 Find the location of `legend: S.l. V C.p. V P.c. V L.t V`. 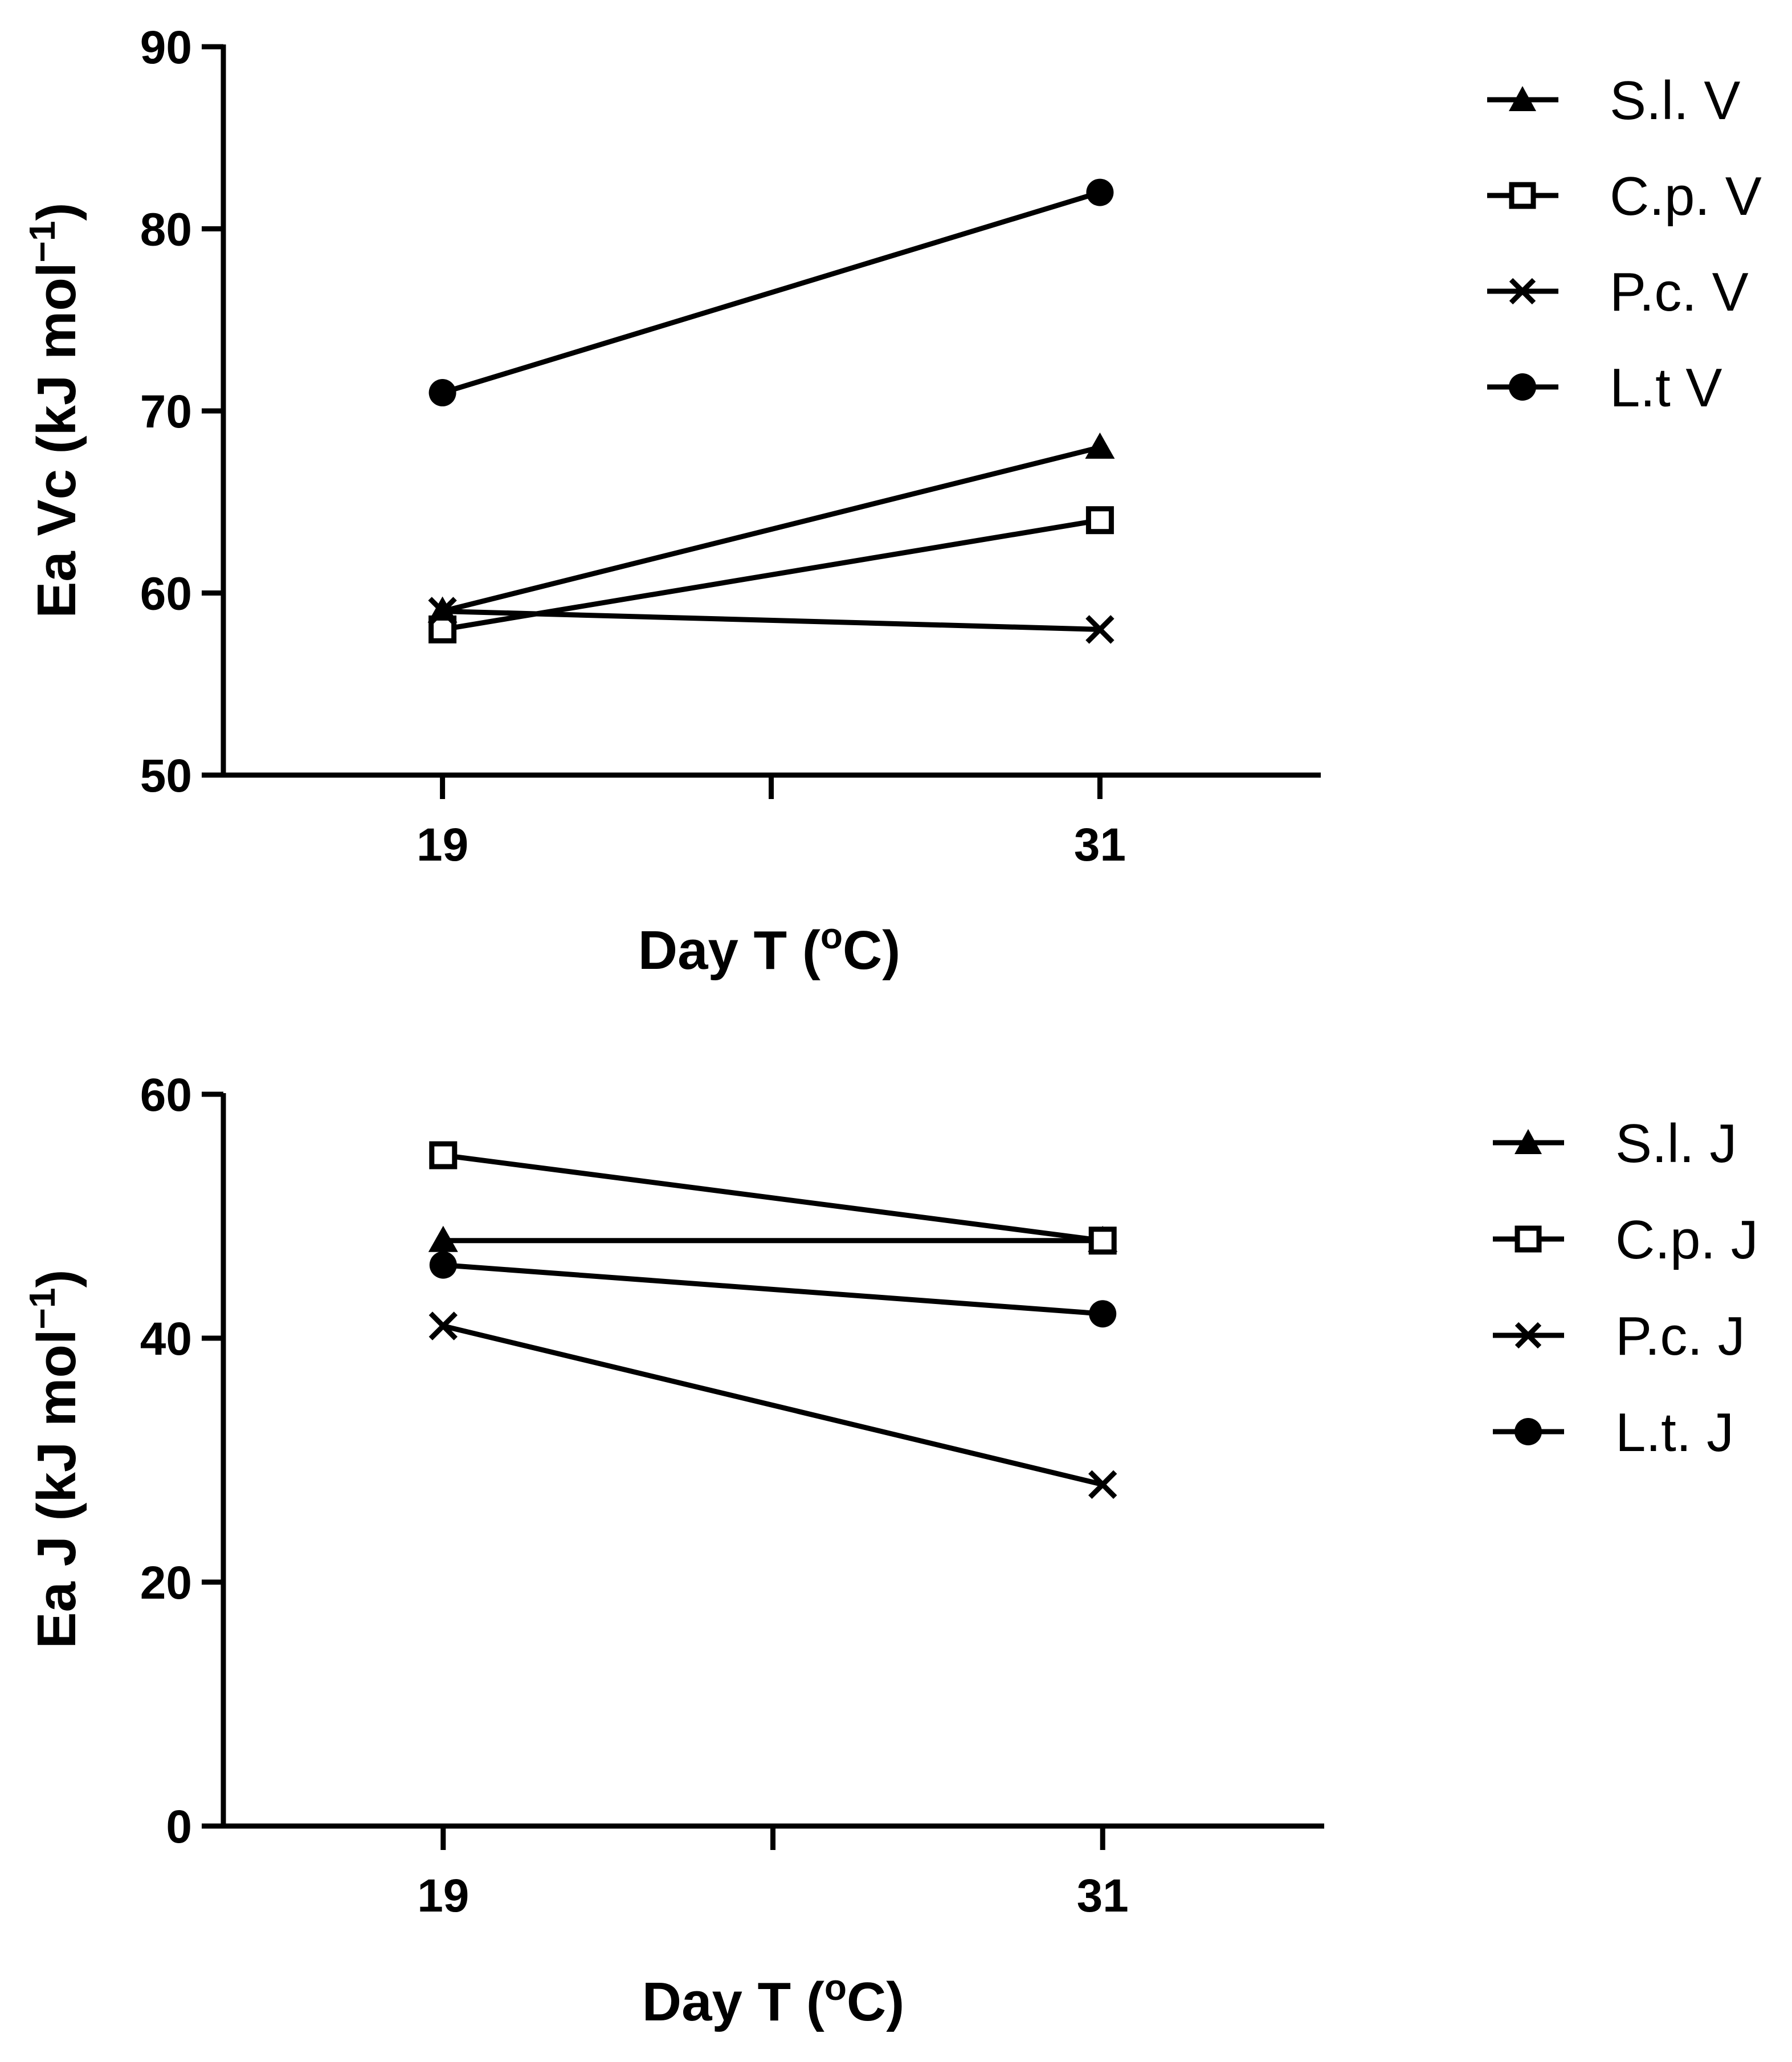

legend: S.l. V C.p. V P.c. V L.t V is located at coordinates (1624, 244).